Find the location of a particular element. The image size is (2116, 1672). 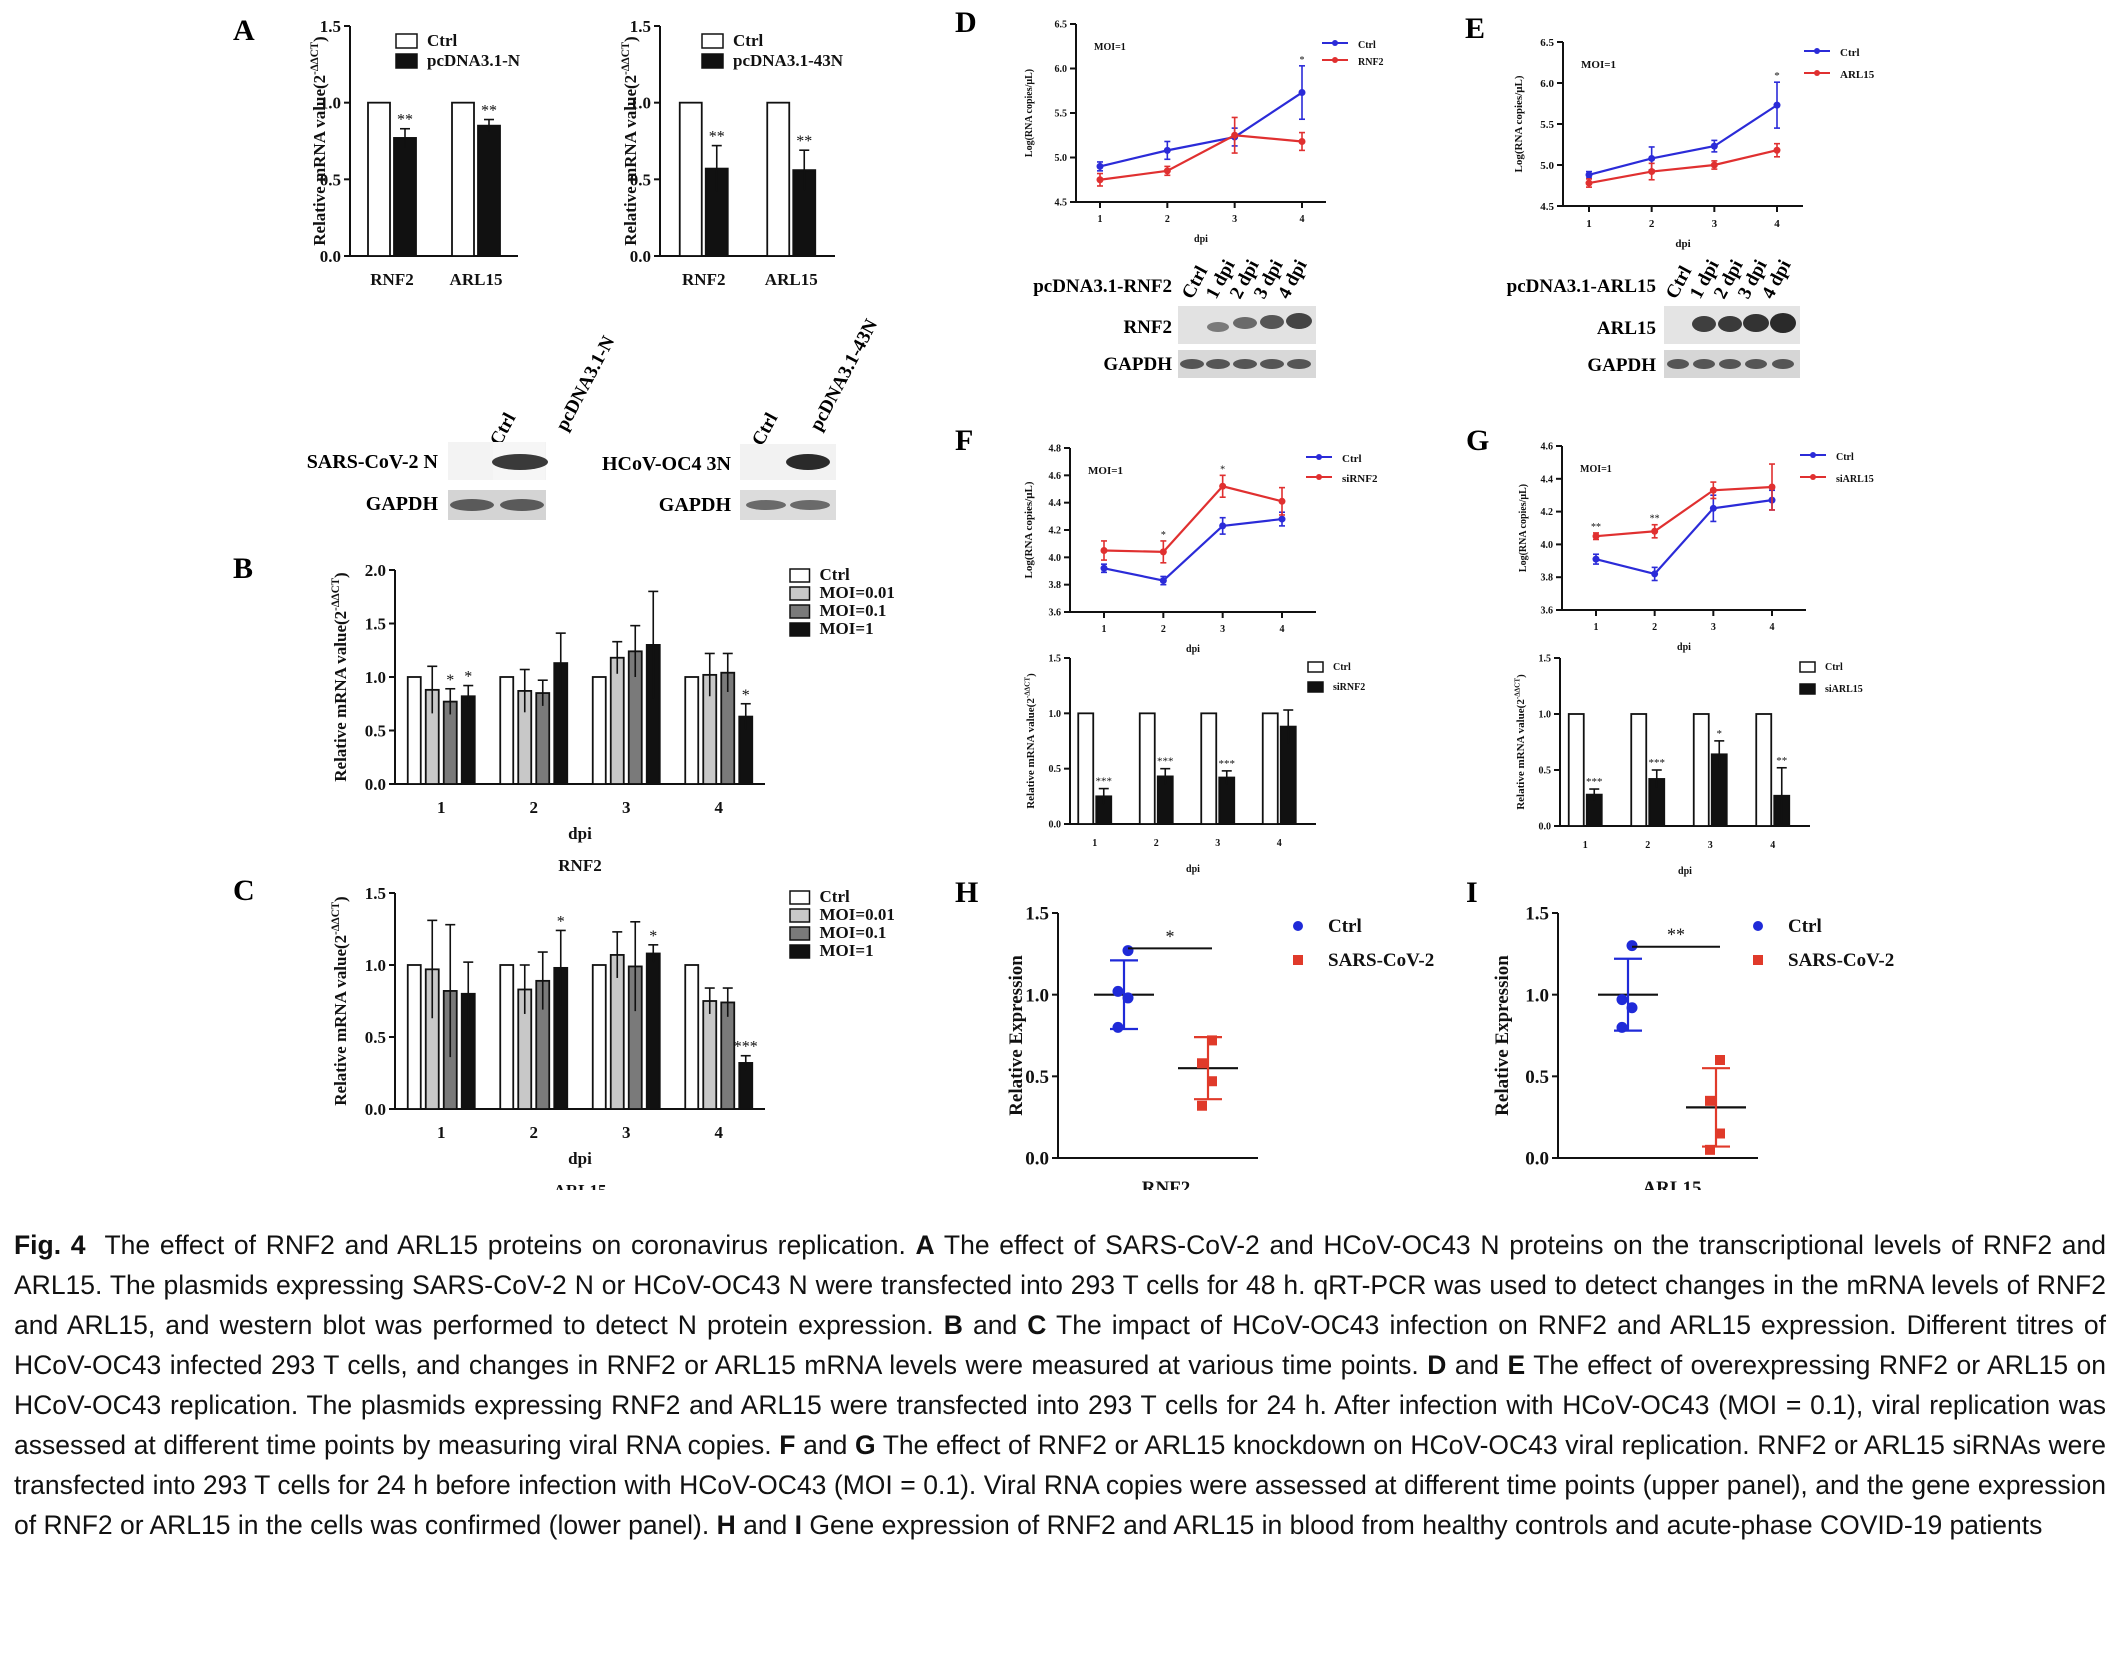

legend-label: siARL15 is located at coordinates (1855, 479).